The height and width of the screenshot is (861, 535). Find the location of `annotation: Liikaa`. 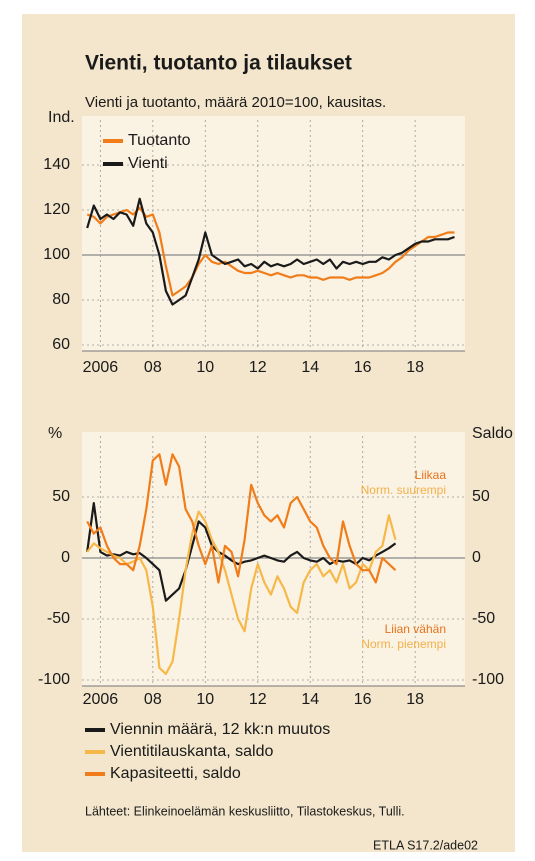

annotation: Liikaa is located at coordinates (431, 475).